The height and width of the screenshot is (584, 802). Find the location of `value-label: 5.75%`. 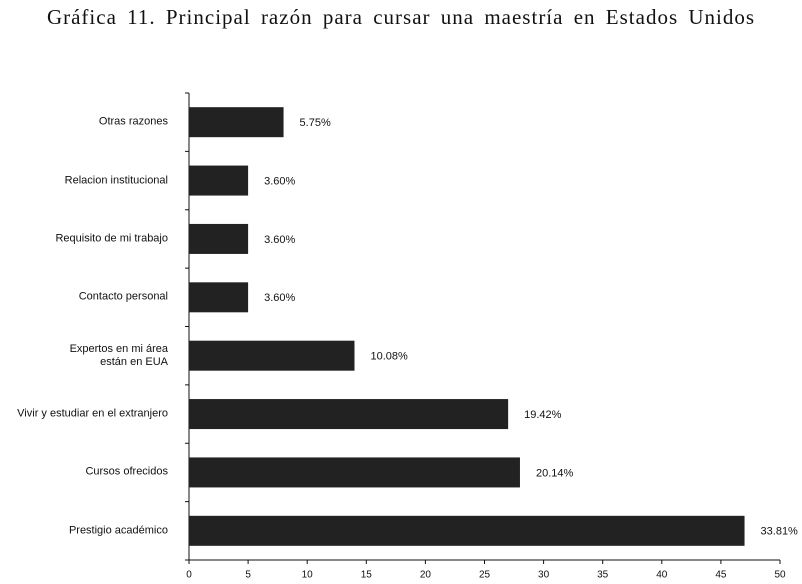

value-label: 5.75% is located at coordinates (315, 123).